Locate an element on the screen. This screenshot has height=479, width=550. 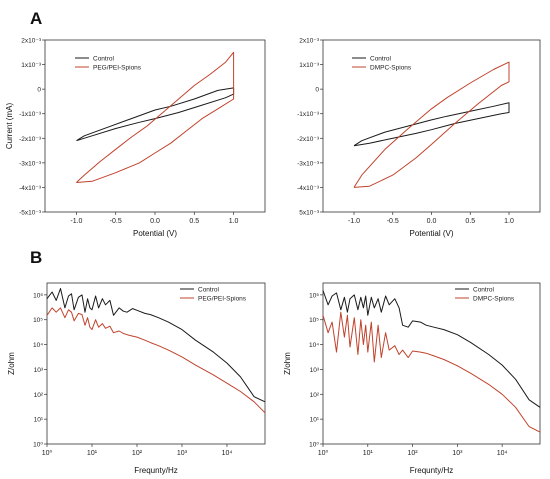
y-axis-label: Current (mA) is located at coordinates (9, 126).